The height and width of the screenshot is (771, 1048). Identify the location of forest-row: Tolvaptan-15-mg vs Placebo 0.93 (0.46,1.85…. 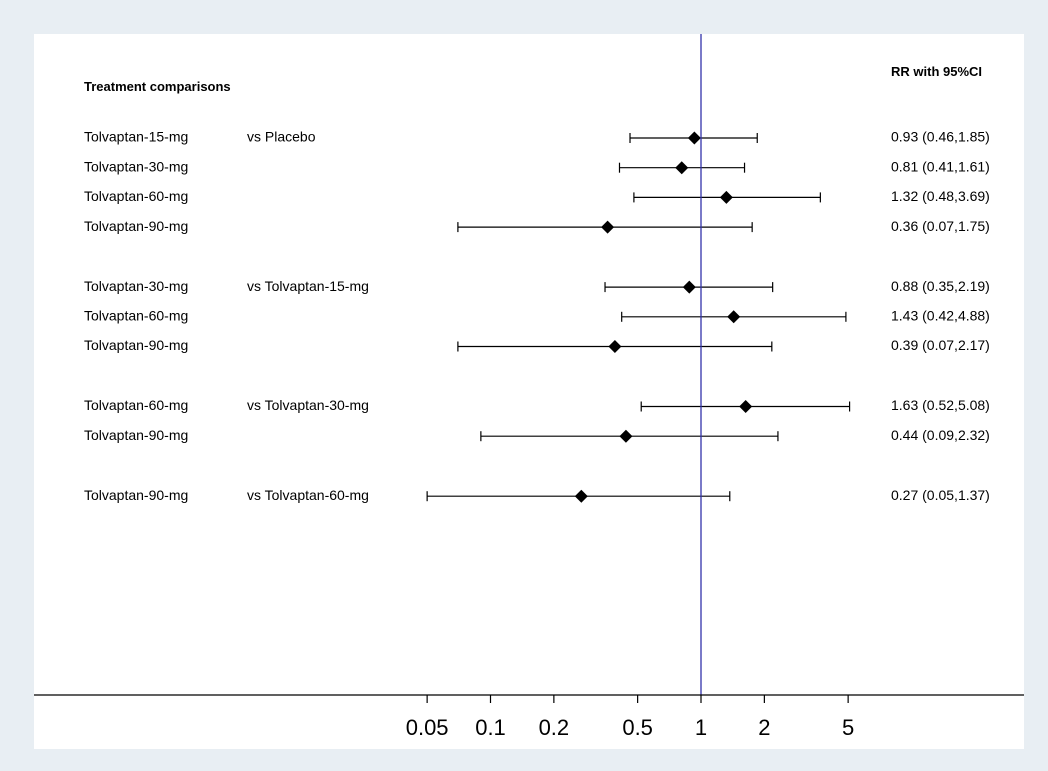
(537, 137).